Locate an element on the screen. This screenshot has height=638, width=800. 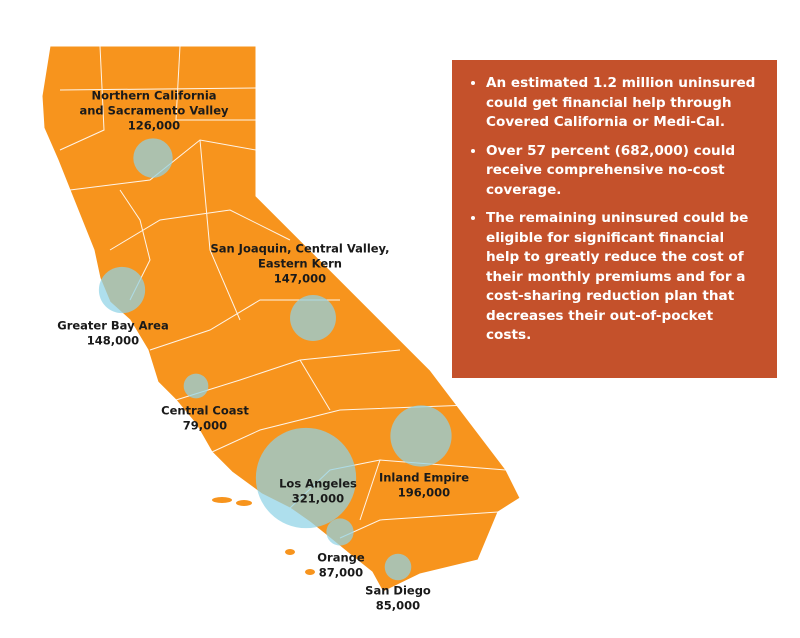
region-value: 321,000 is located at coordinates (318, 499).